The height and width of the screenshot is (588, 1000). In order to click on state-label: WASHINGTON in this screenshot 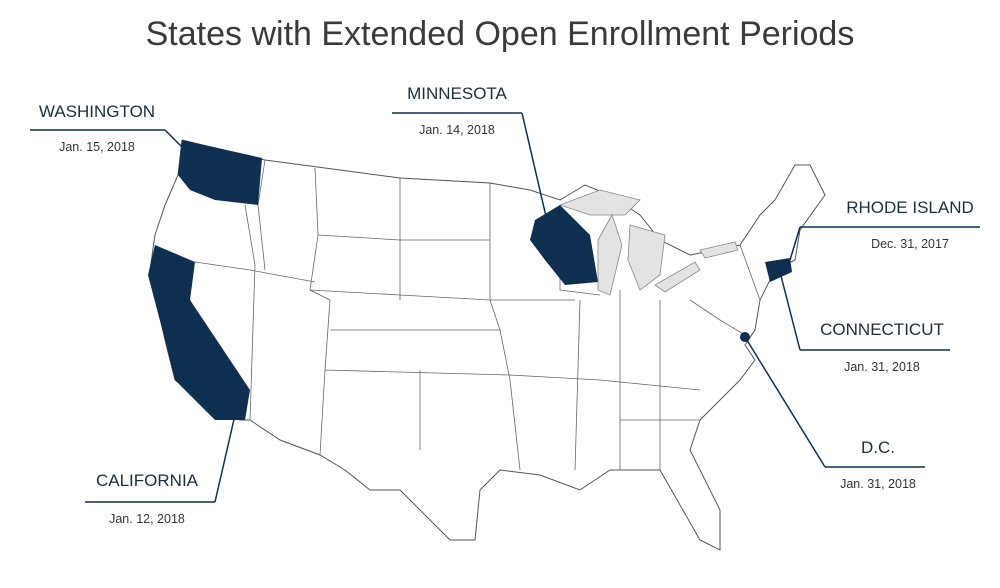, I will do `click(97, 111)`.